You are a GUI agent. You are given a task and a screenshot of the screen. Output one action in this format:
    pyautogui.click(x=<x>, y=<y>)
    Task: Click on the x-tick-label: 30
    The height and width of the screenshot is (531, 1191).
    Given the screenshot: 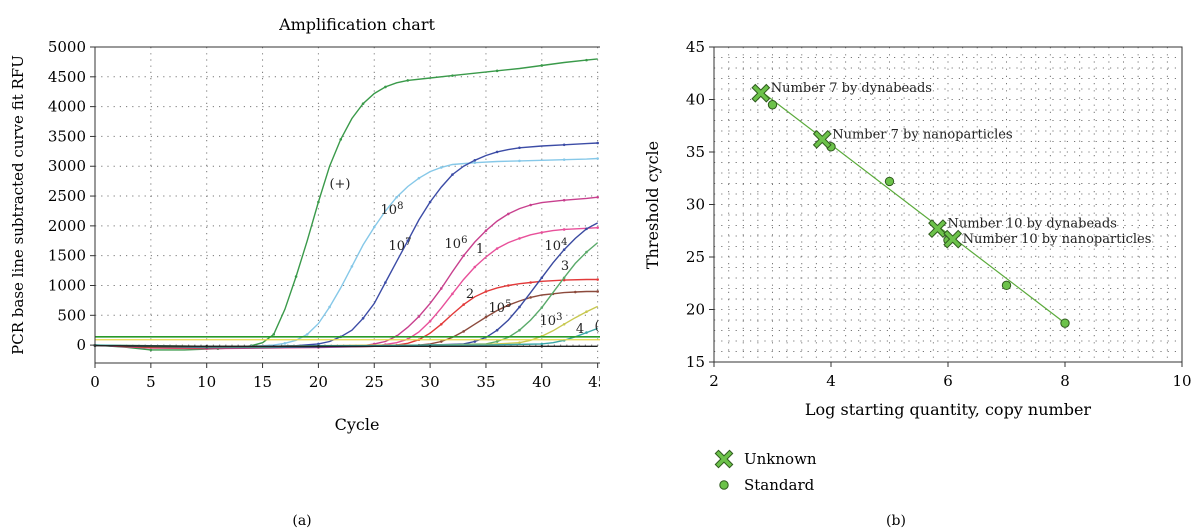 What is the action you would take?
    pyautogui.click(x=430, y=382)
    